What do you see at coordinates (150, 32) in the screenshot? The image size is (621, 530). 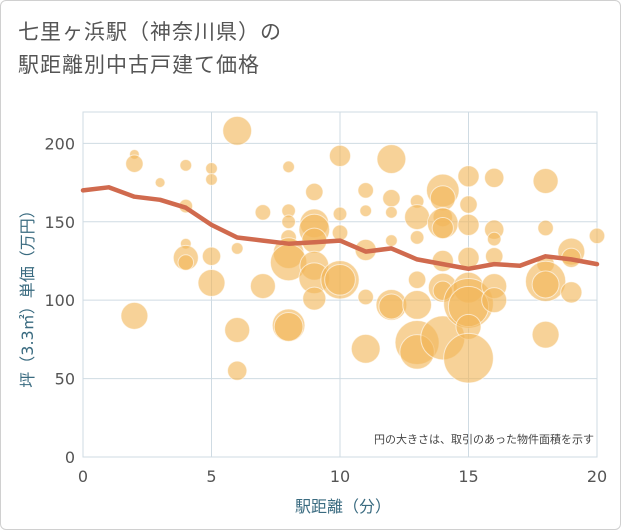 I see `title-line-1: 七里ヶ浜駅（神奈川県）の` at bounding box center [150, 32].